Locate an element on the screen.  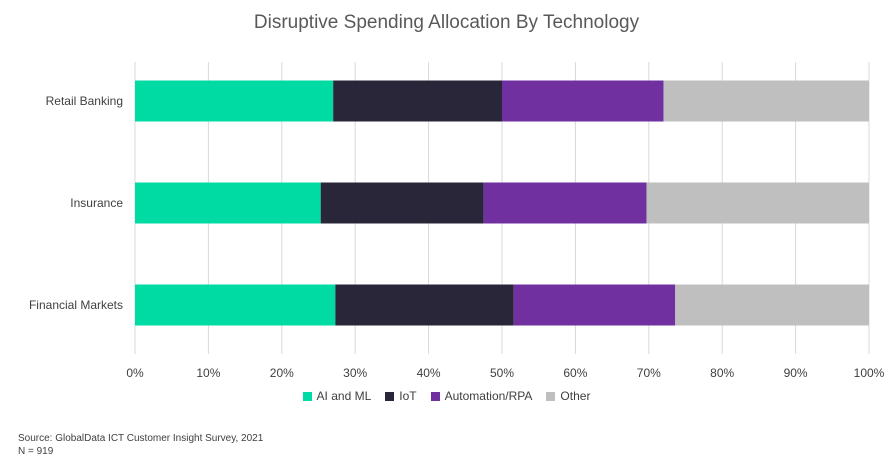
x-tick-label: 0% is located at coordinates (135, 373).